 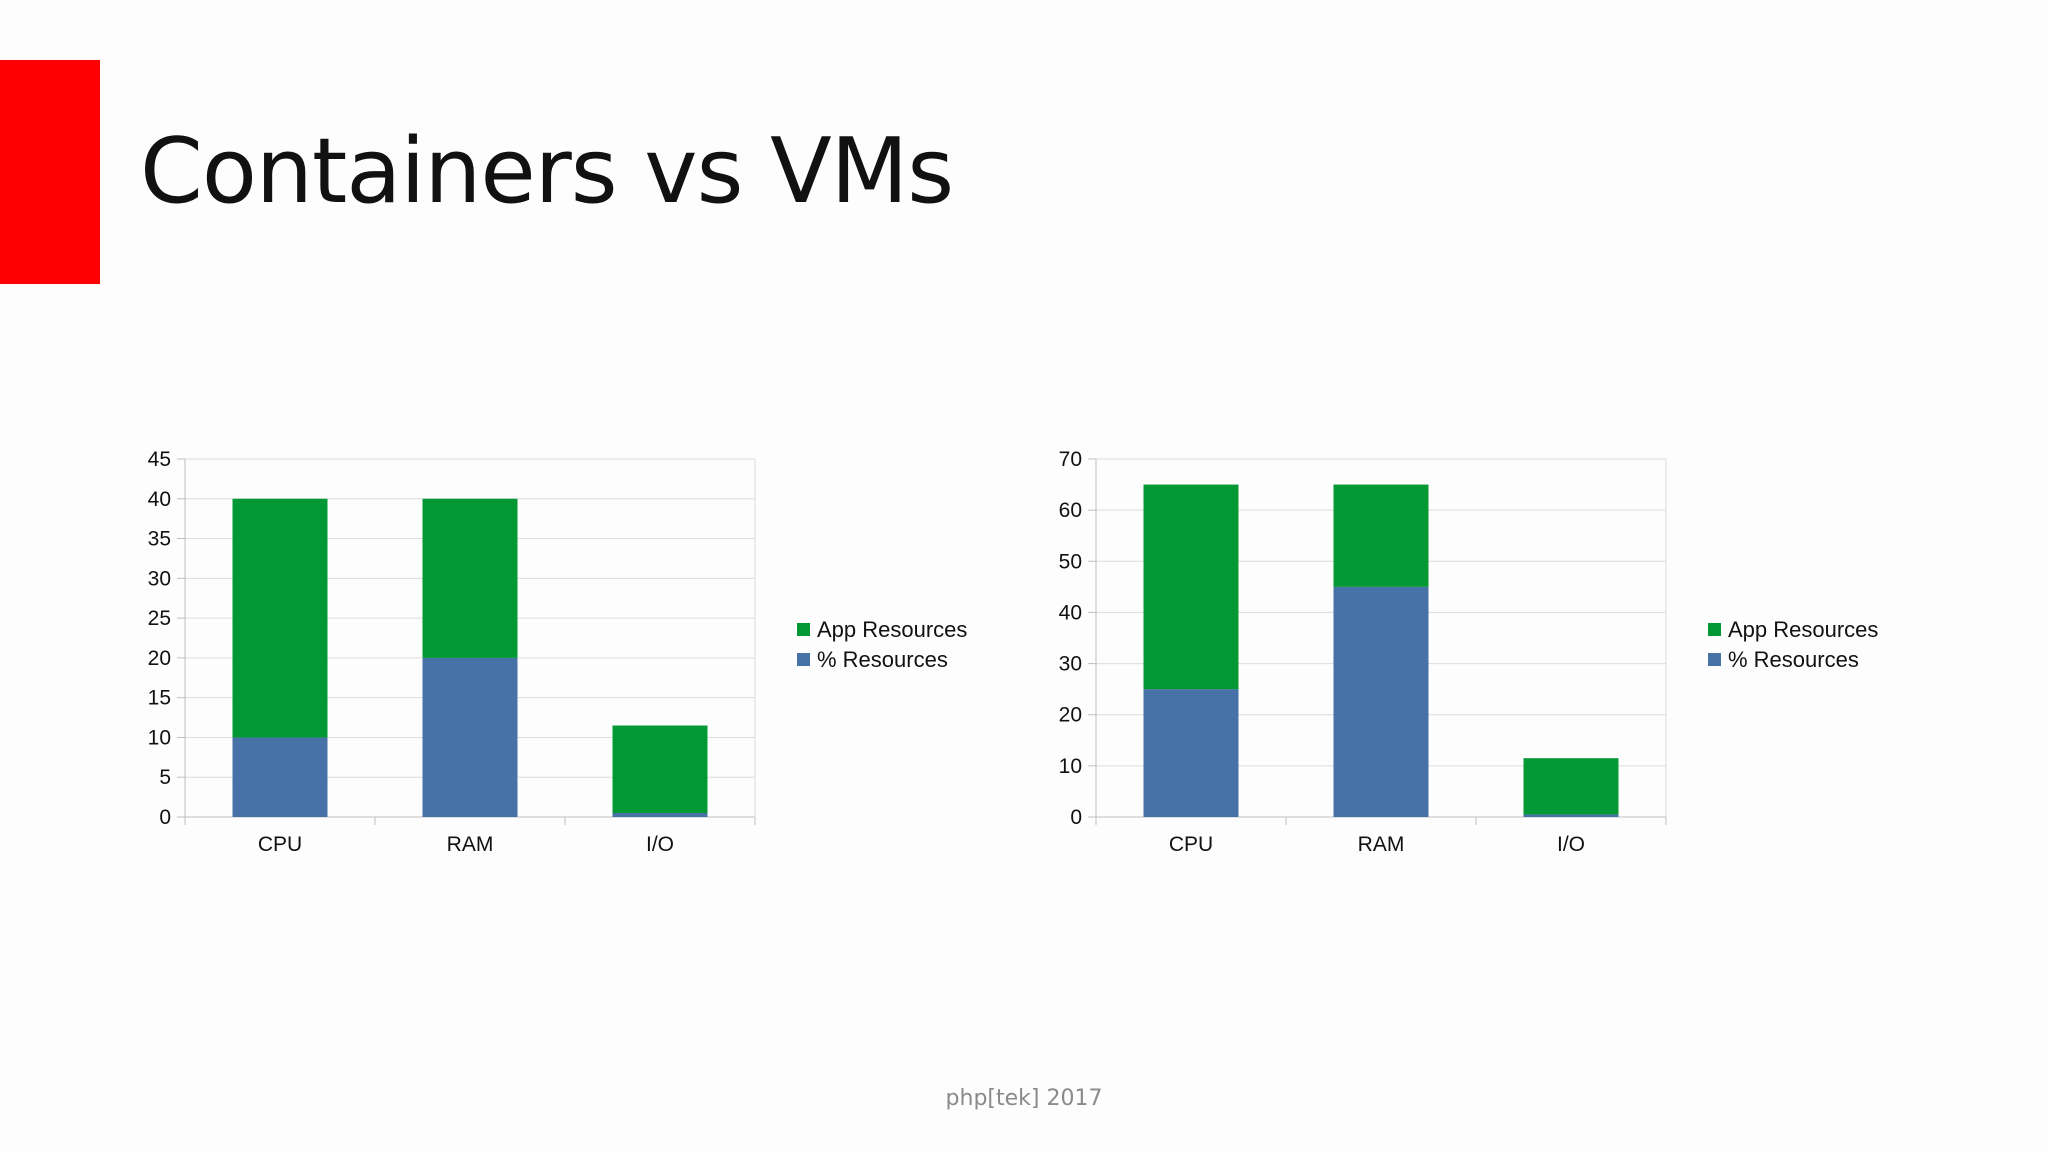 What do you see at coordinates (1024, 1098) in the screenshot?
I see `slide-footer: php[tek] 2017` at bounding box center [1024, 1098].